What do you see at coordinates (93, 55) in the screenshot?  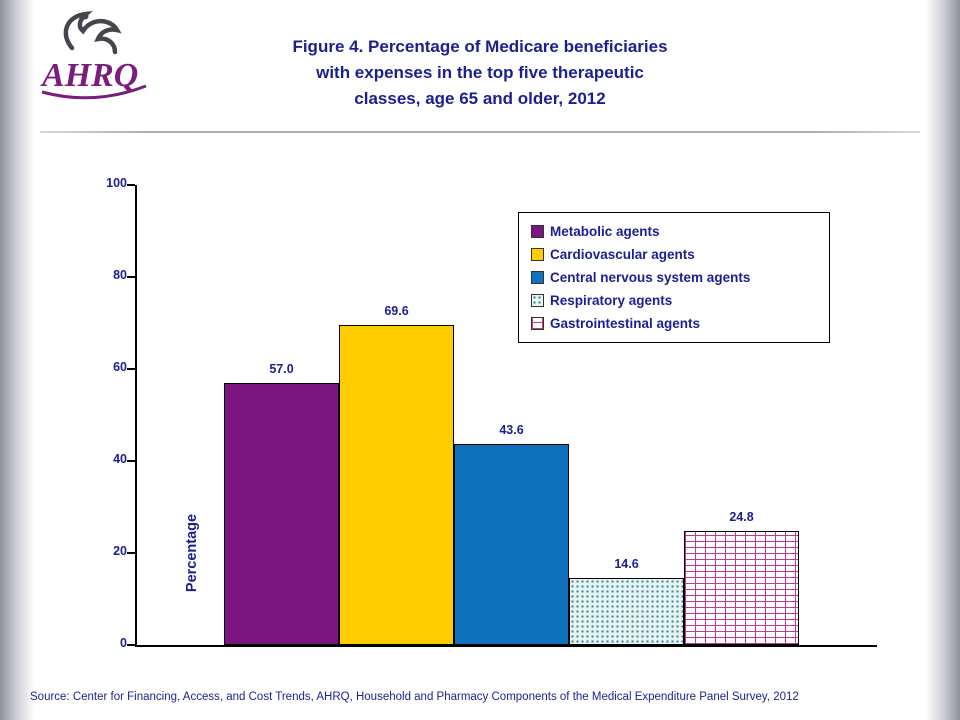 I see `ahrq-logo: AHRQ` at bounding box center [93, 55].